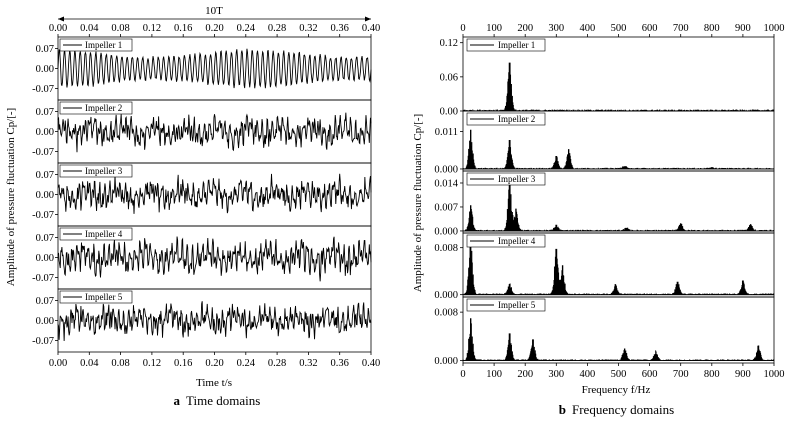  What do you see at coordinates (494, 374) in the screenshot?
I see `x-tick-label: 100` at bounding box center [494, 374].